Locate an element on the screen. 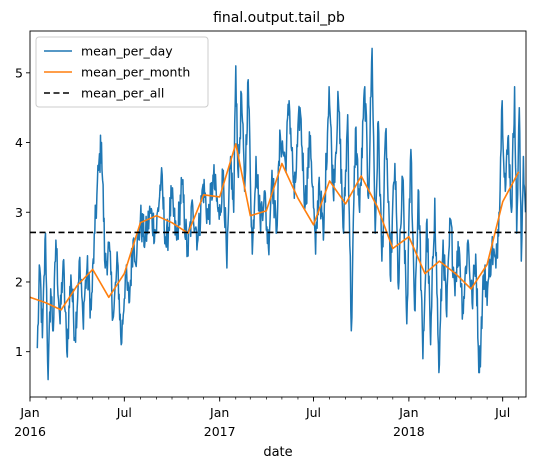 The width and height of the screenshot is (534, 469). legend-box is located at coordinates (122, 72).